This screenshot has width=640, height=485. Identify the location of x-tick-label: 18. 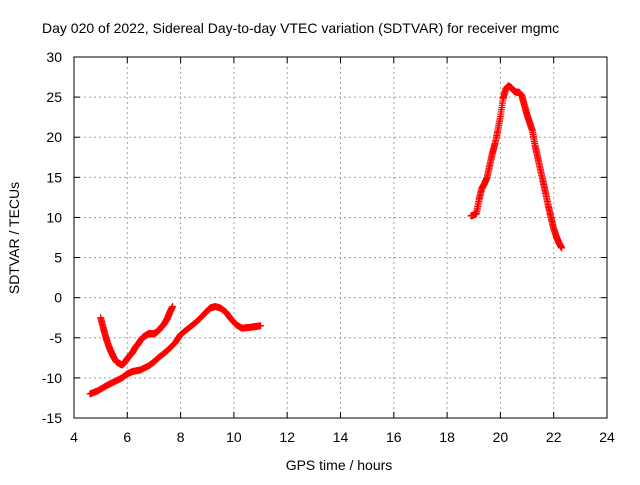
(447, 437).